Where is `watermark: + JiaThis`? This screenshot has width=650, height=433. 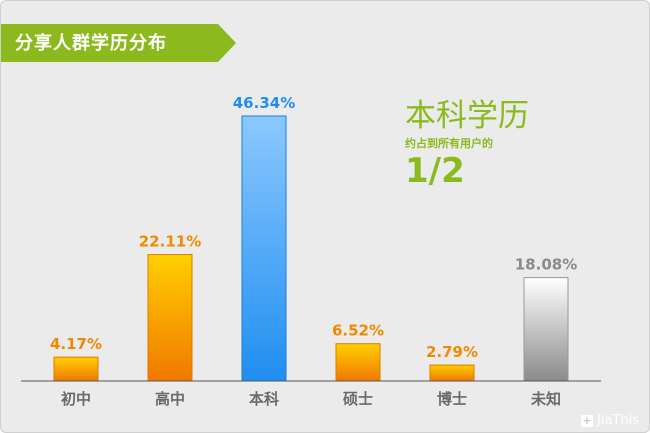 watermark: + JiaThis is located at coordinates (610, 420).